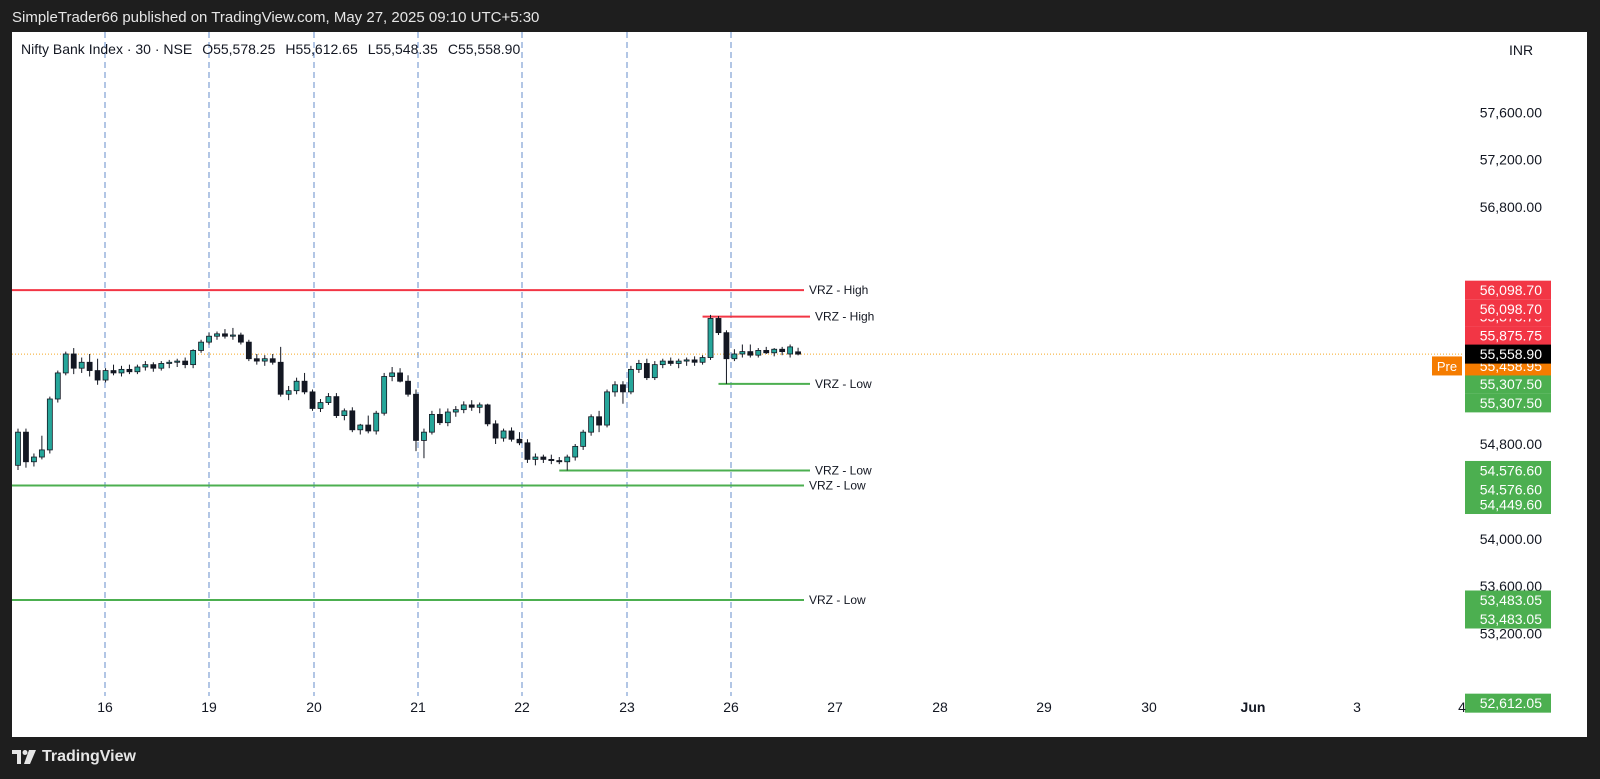  Describe the element at coordinates (314, 707) in the screenshot. I see `x-axis-tick: 20` at that location.